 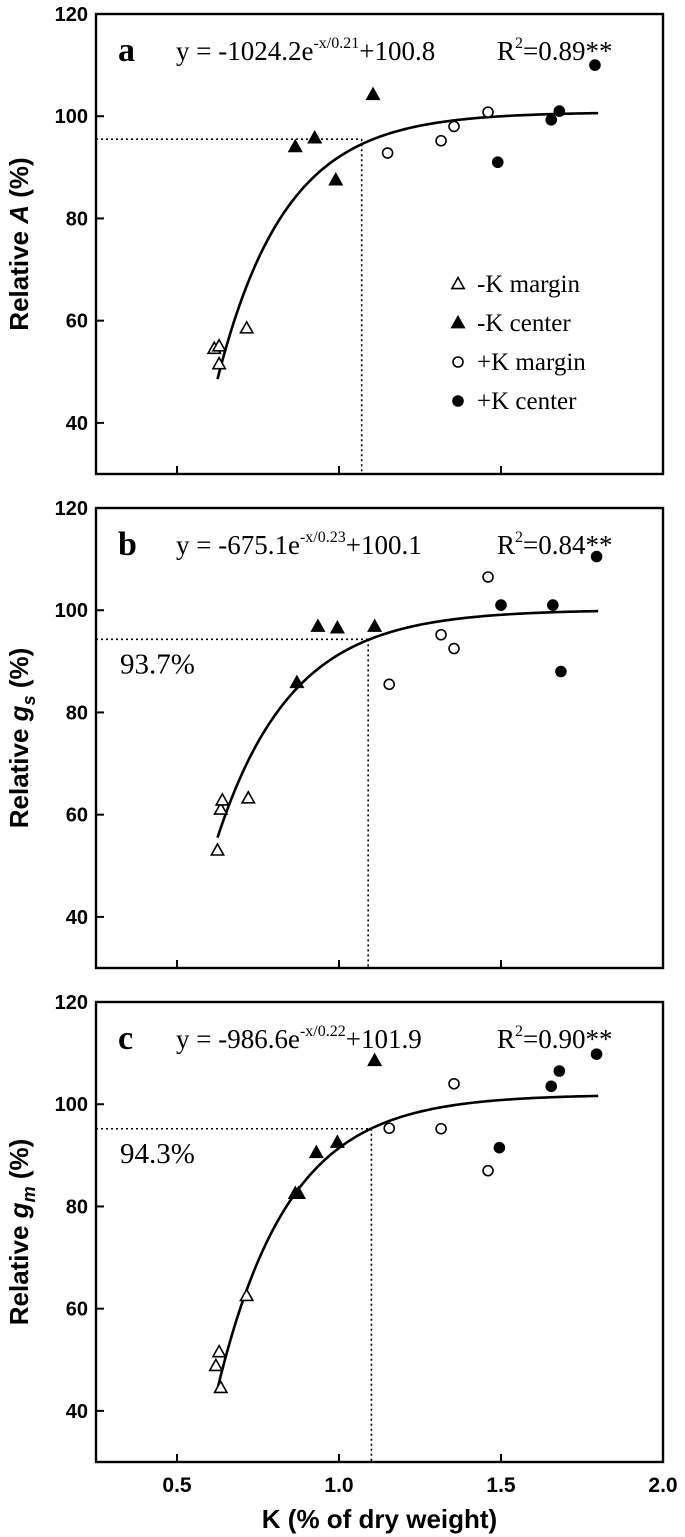 I want to click on fit-equation-base: y = -986.6e, so click(x=238, y=1039).